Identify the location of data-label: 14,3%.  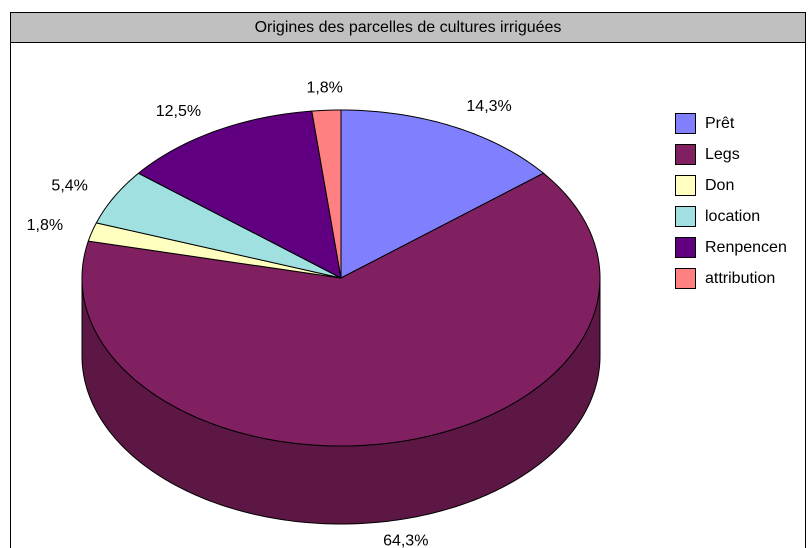
(488, 106).